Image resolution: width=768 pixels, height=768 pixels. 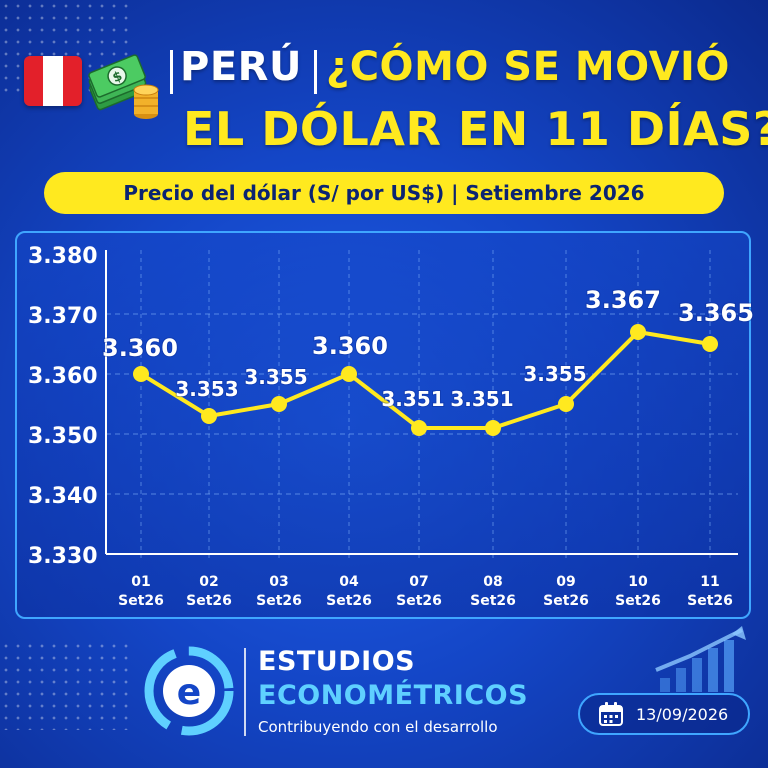 What do you see at coordinates (63, 256) in the screenshot?
I see `y-tick-label: 3.380` at bounding box center [63, 256].